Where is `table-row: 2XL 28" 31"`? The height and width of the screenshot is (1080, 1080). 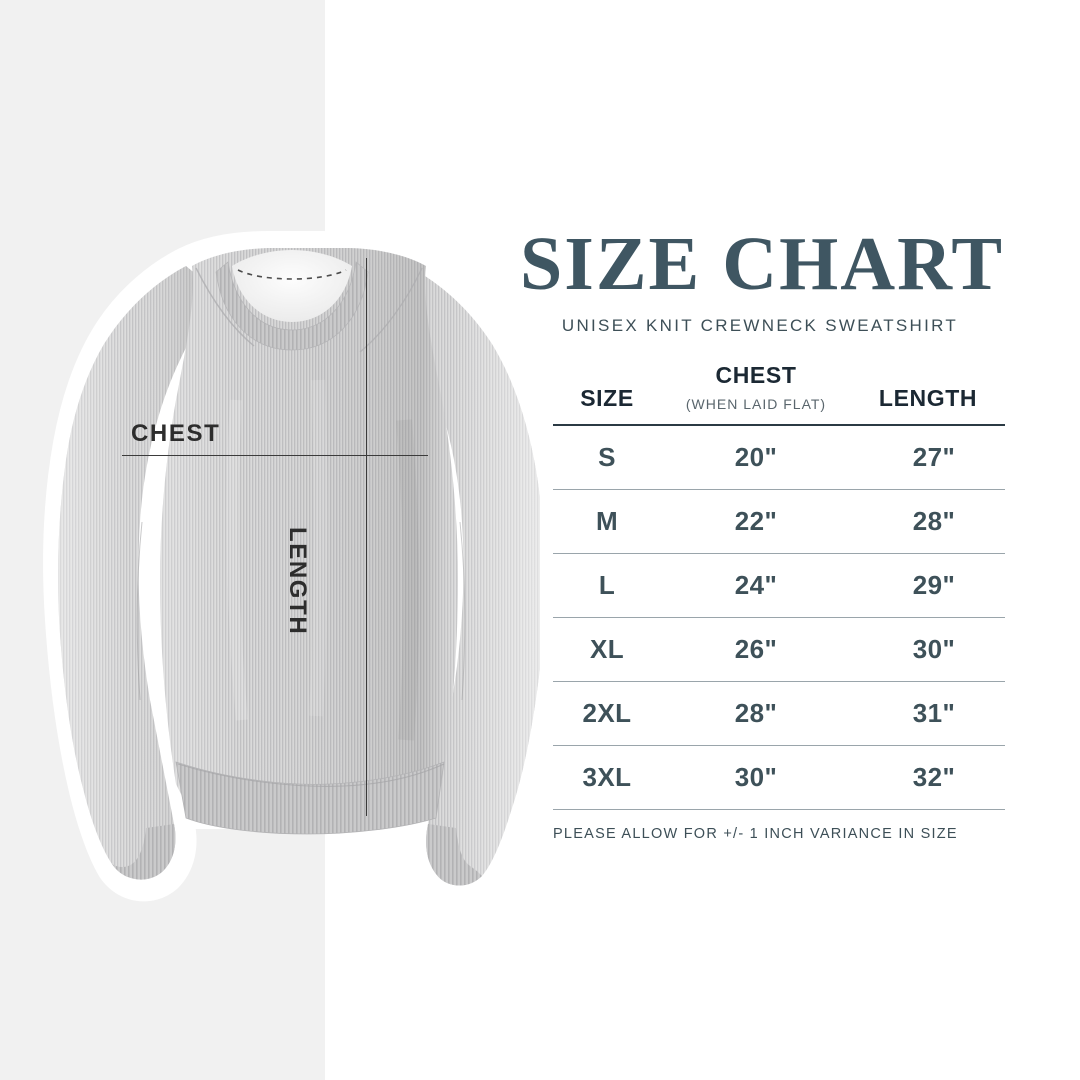
table-row: 2XL 28" 31" is located at coordinates (779, 714).